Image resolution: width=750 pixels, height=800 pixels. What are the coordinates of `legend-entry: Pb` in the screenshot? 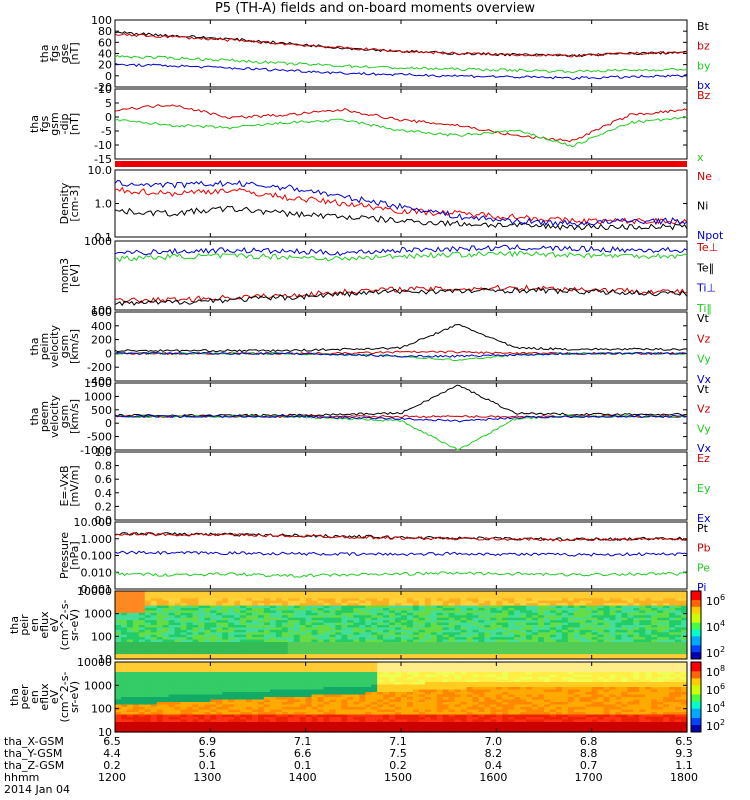 It's located at (704, 548).